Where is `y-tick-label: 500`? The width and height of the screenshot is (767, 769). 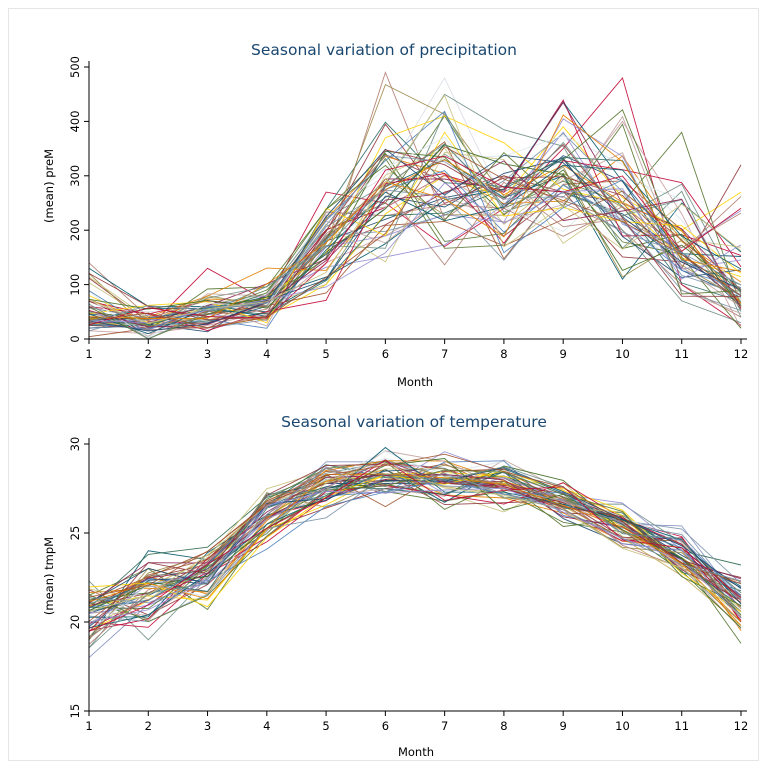 y-tick-label: 500 is located at coordinates (75, 67).